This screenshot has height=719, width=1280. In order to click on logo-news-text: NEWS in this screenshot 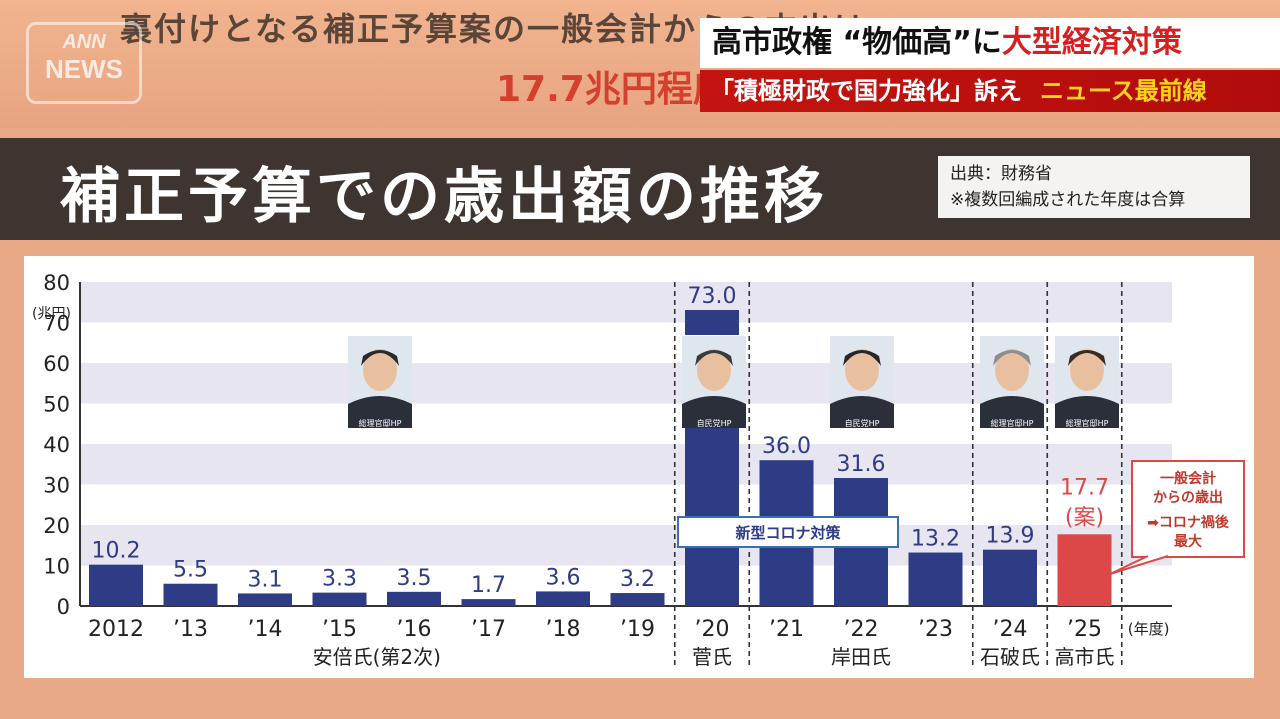, I will do `click(84, 69)`.